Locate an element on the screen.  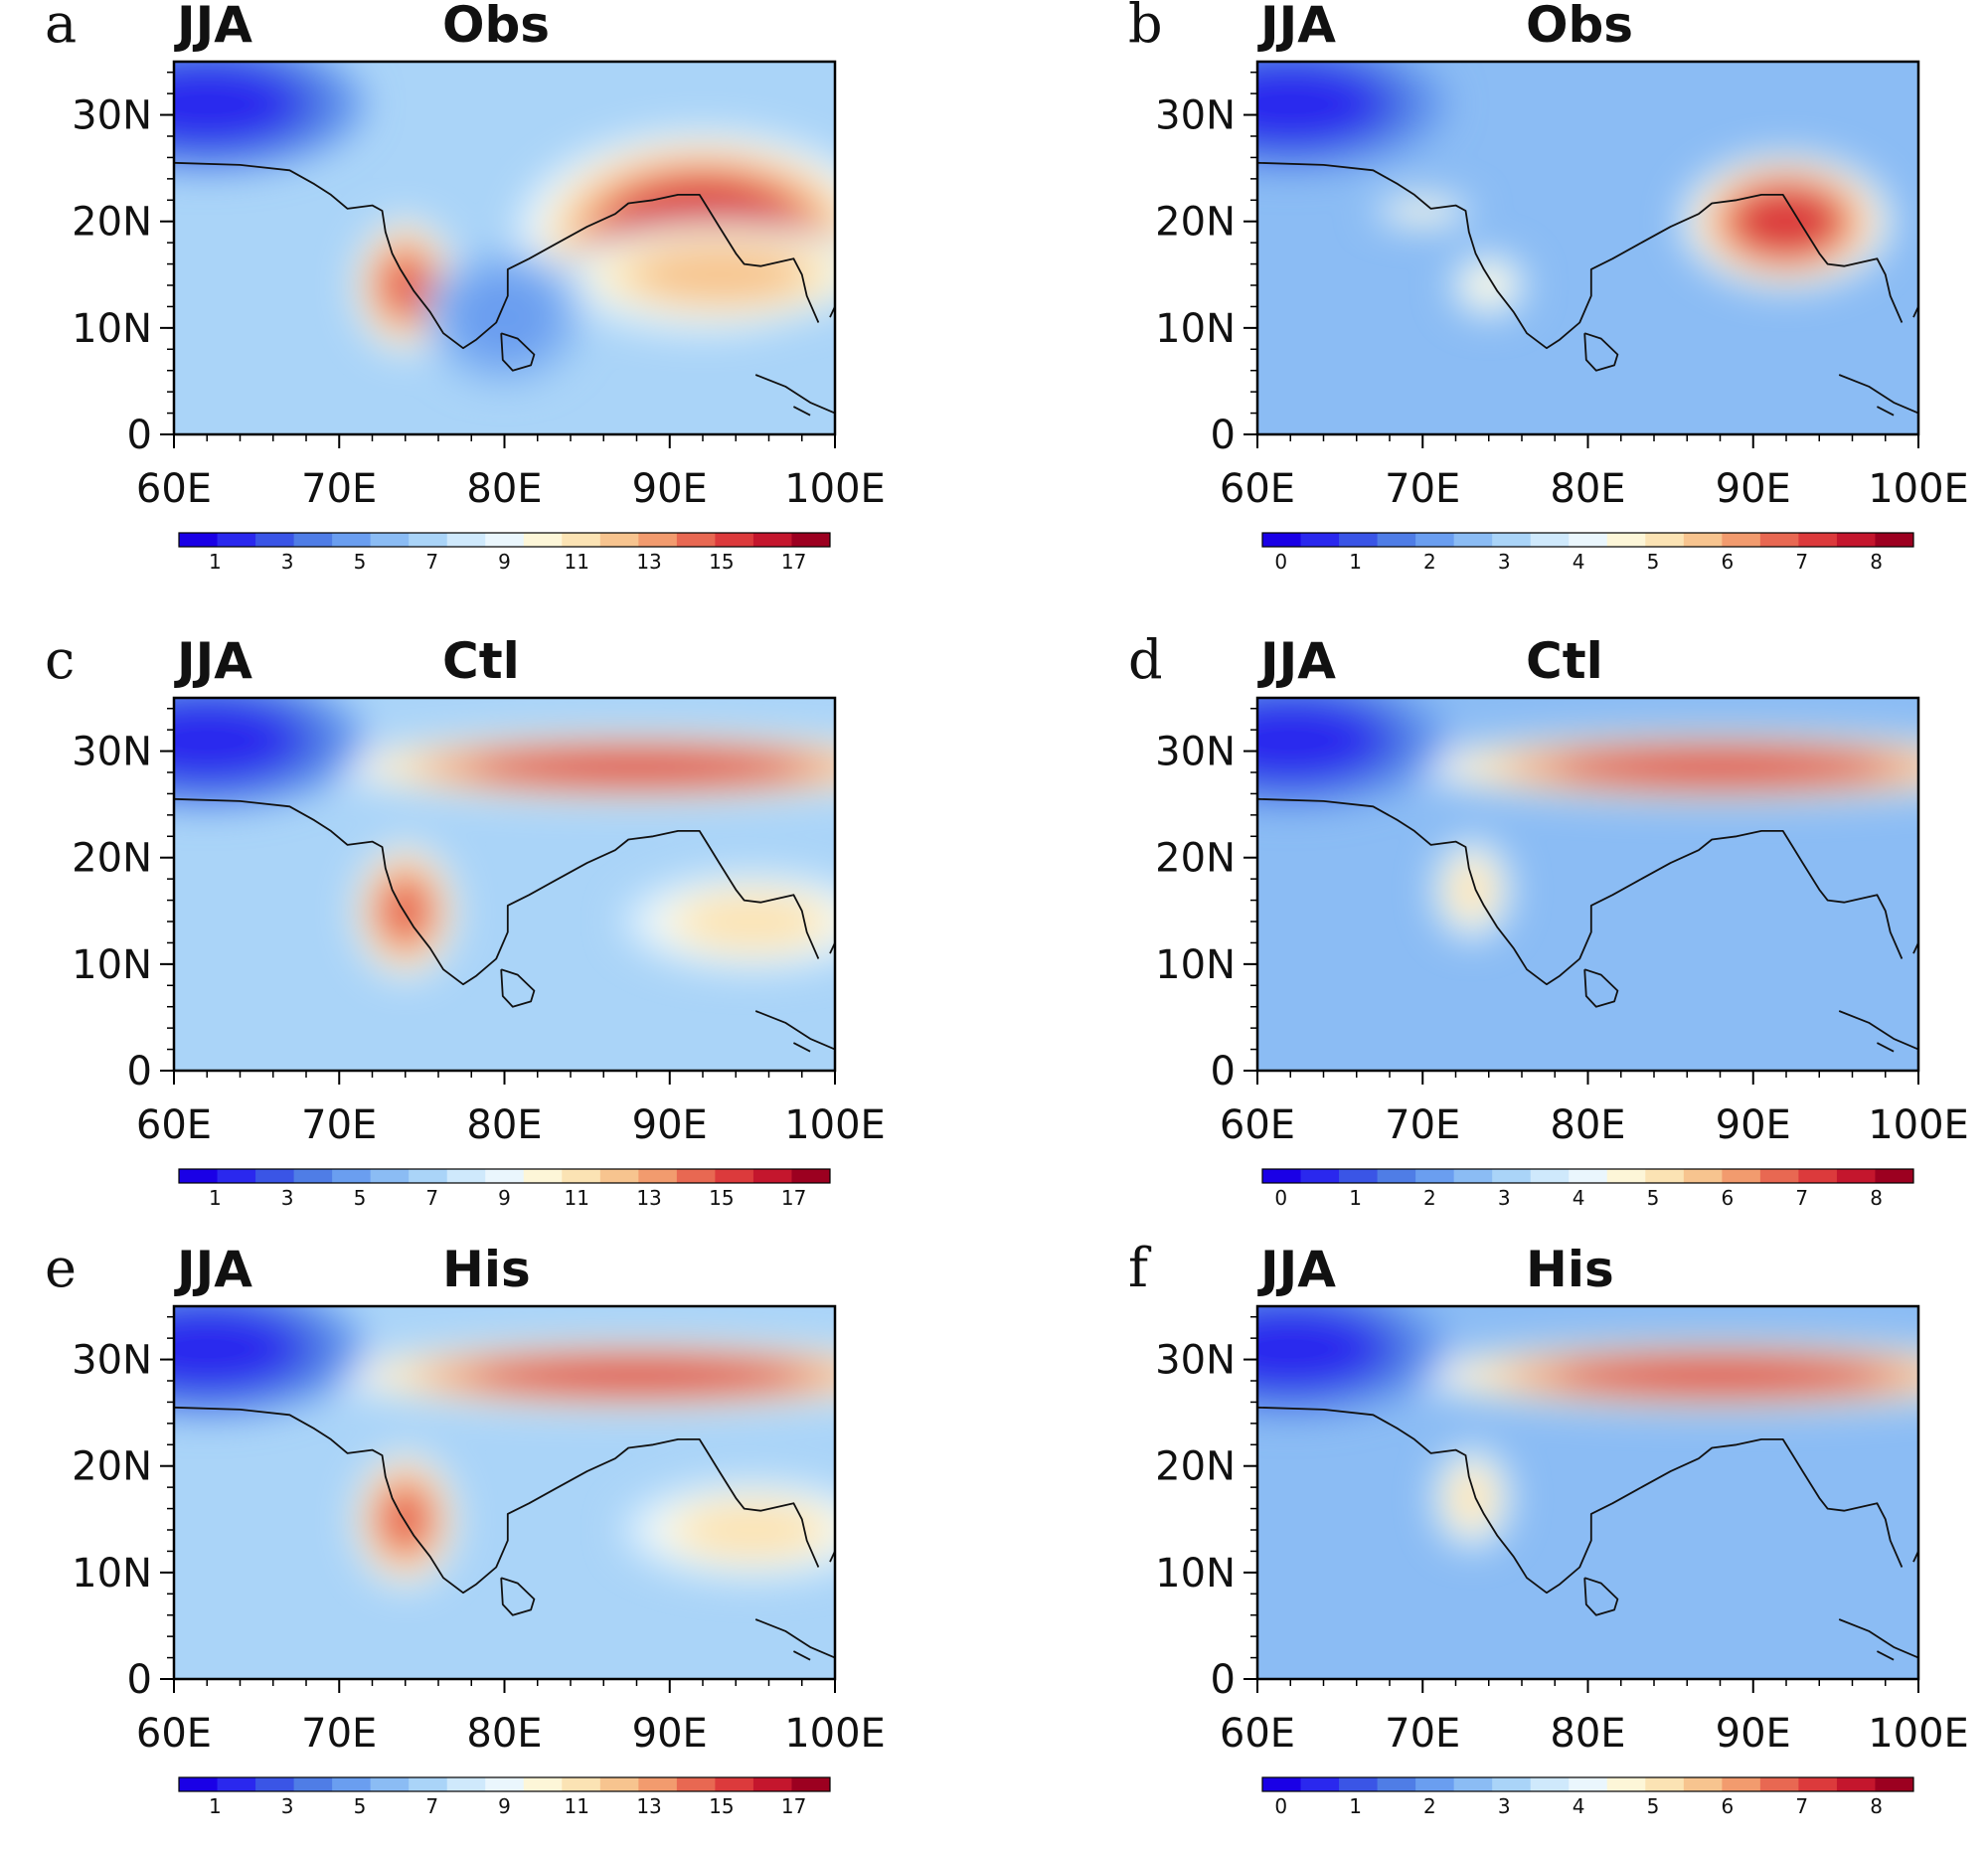
y-tick-label: 30N is located at coordinates (112, 1361).